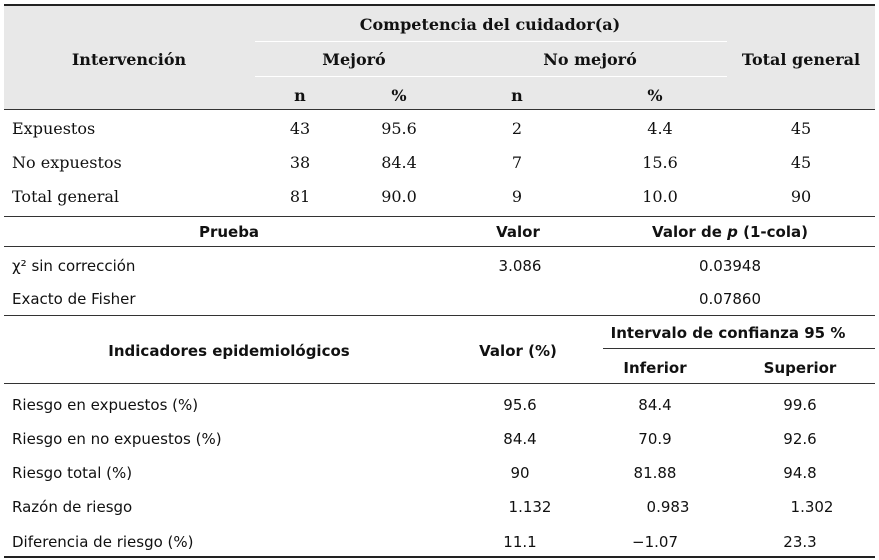 The image size is (879, 560). I want to click on row-label: Riesgo en expuestos (%), so click(105, 405).